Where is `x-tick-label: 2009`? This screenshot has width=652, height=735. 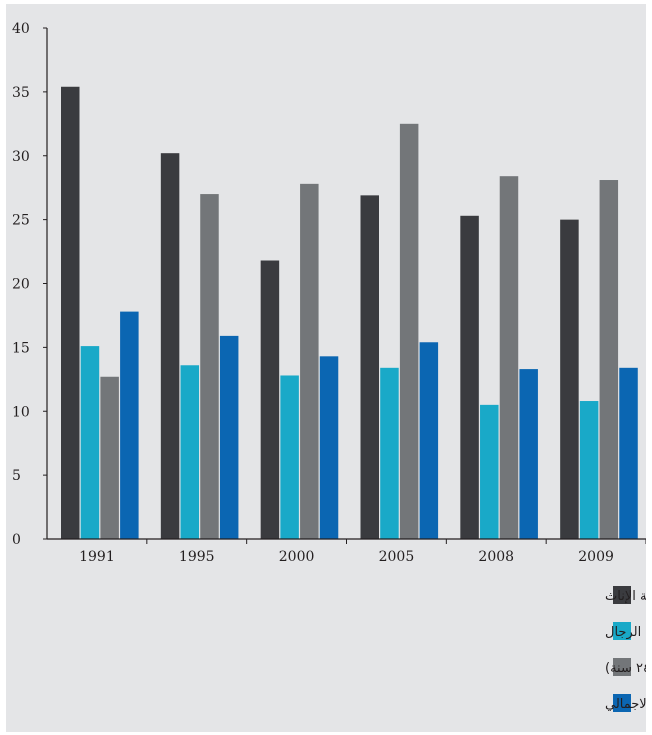
x-tick-label: 2009 is located at coordinates (596, 557).